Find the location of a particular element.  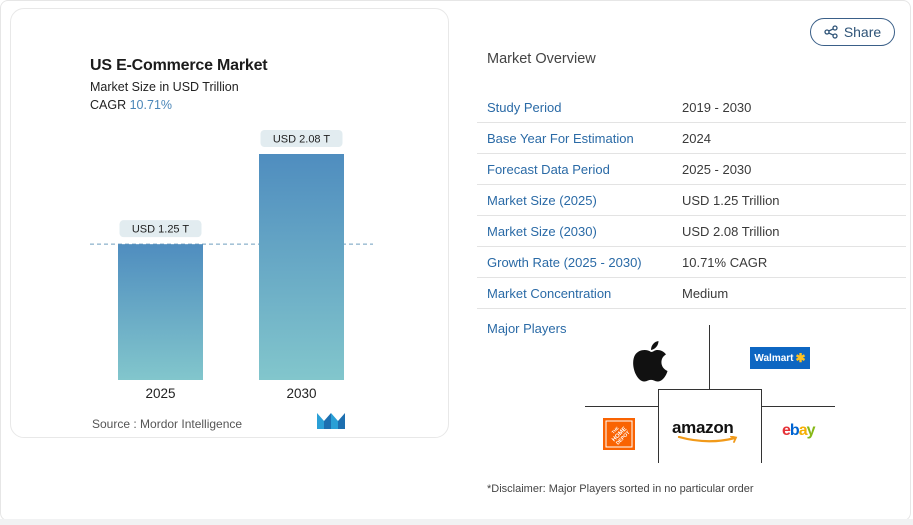

overview-row-value: 2019 - 2030 is located at coordinates (717, 107).